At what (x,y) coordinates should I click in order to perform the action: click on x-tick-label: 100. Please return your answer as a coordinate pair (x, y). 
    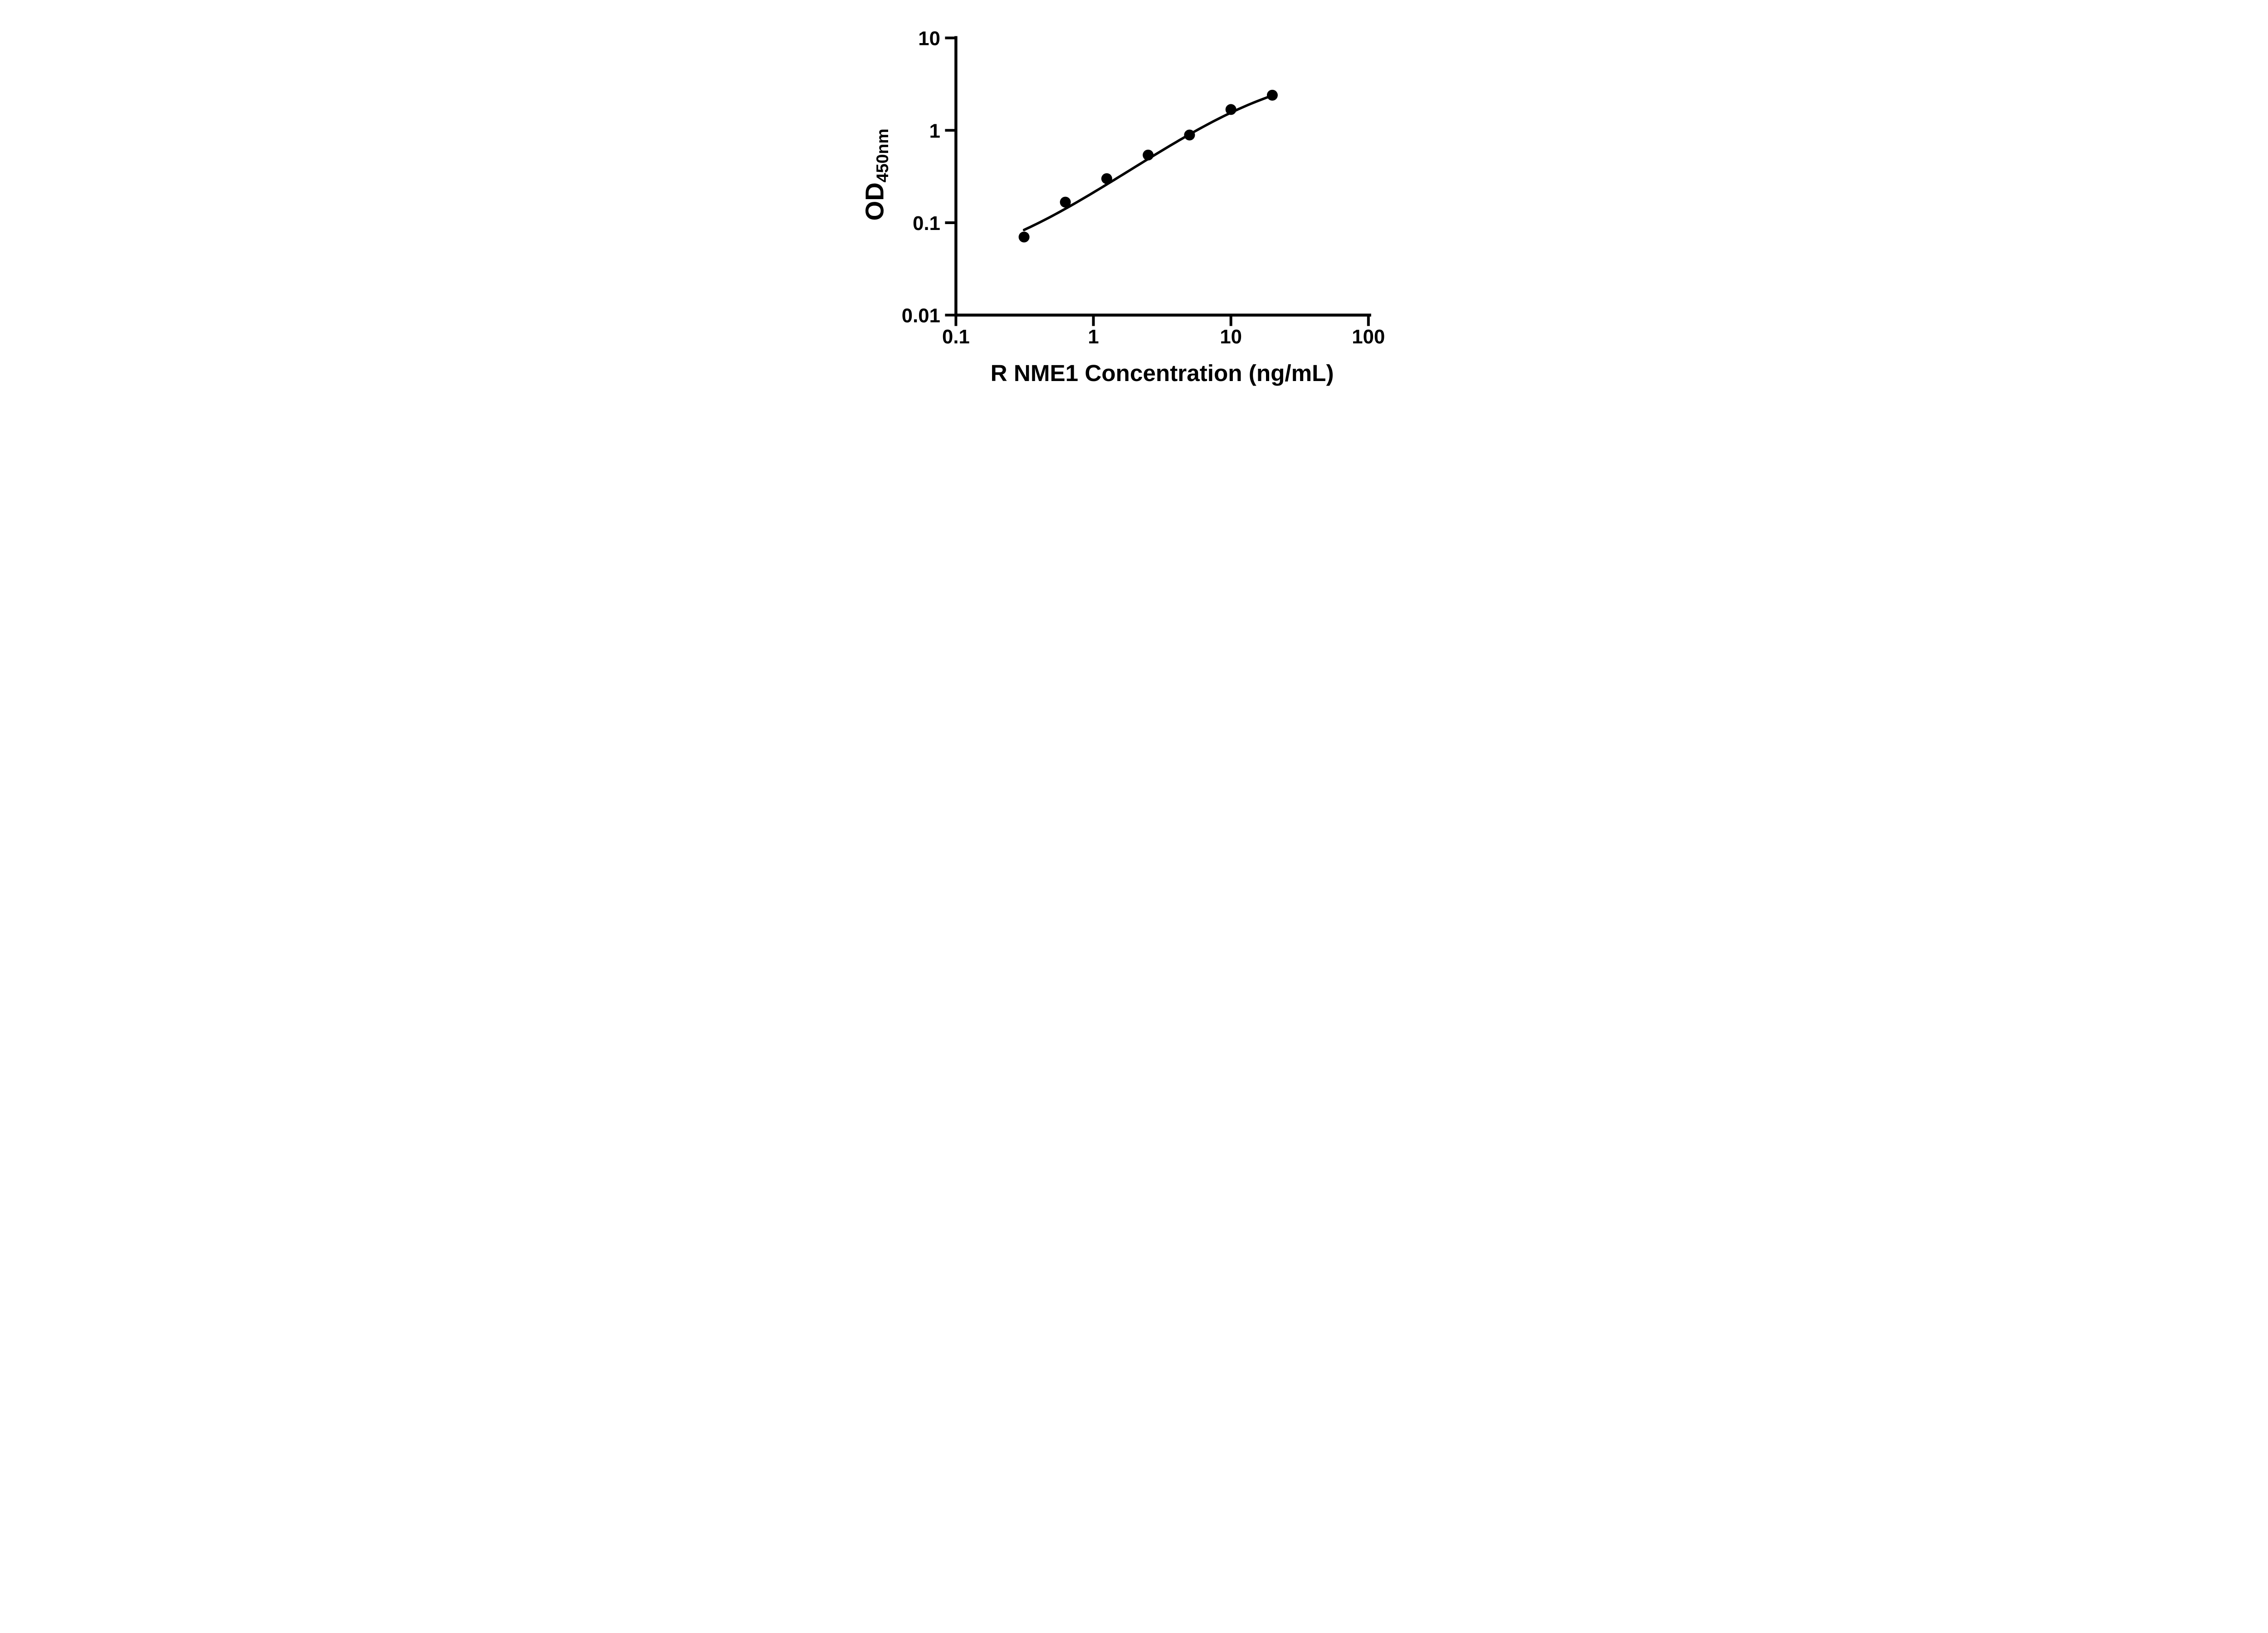
    Looking at the image, I should click on (1368, 337).